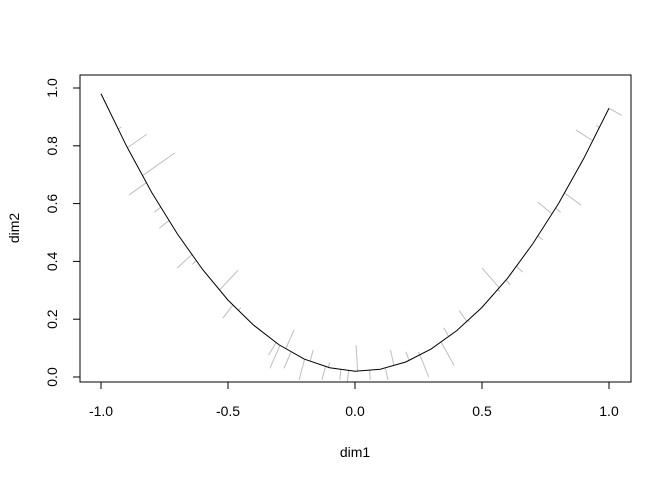 This screenshot has width=672, height=480. Describe the element at coordinates (62, 232) in the screenshot. I see `y-axis: 0.0 0.2 0.4 0.6 0.8 1.0` at that location.